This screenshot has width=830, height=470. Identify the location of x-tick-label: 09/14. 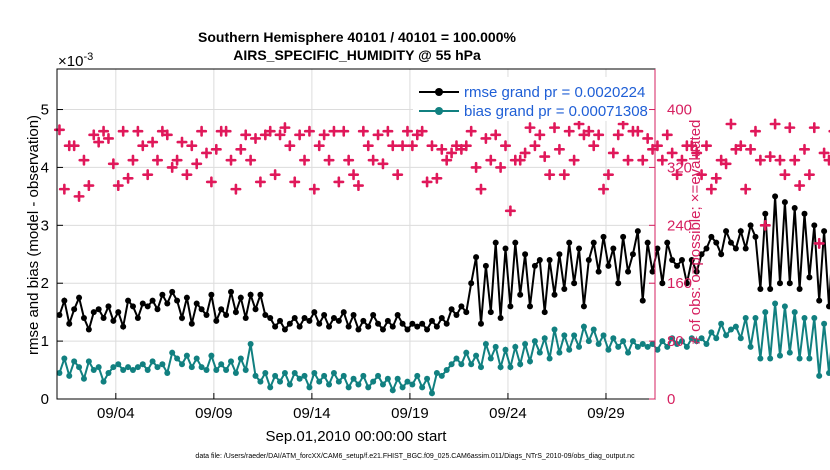
(312, 413).